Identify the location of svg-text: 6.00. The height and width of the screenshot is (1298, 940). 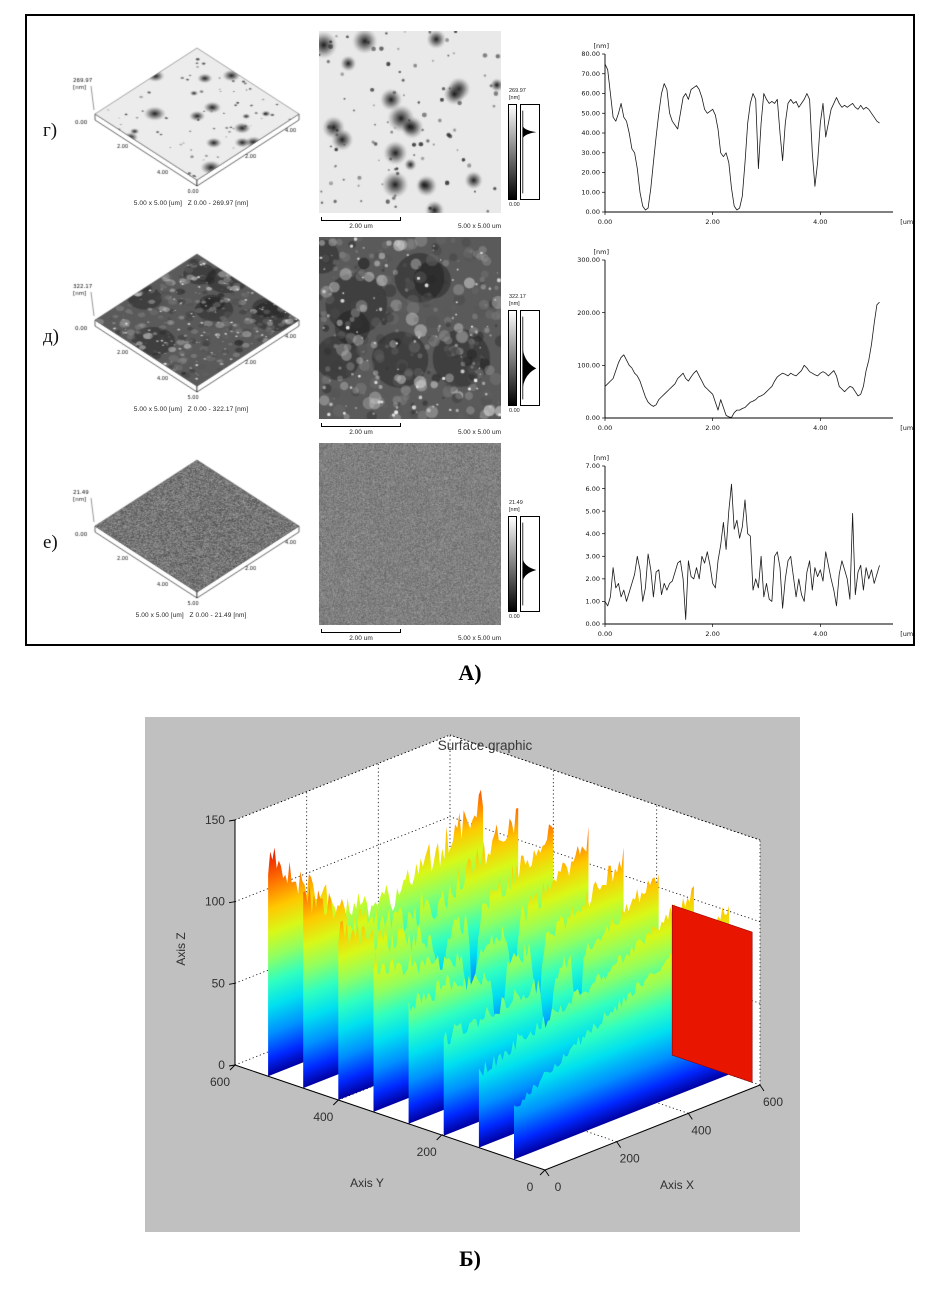
(593, 489).